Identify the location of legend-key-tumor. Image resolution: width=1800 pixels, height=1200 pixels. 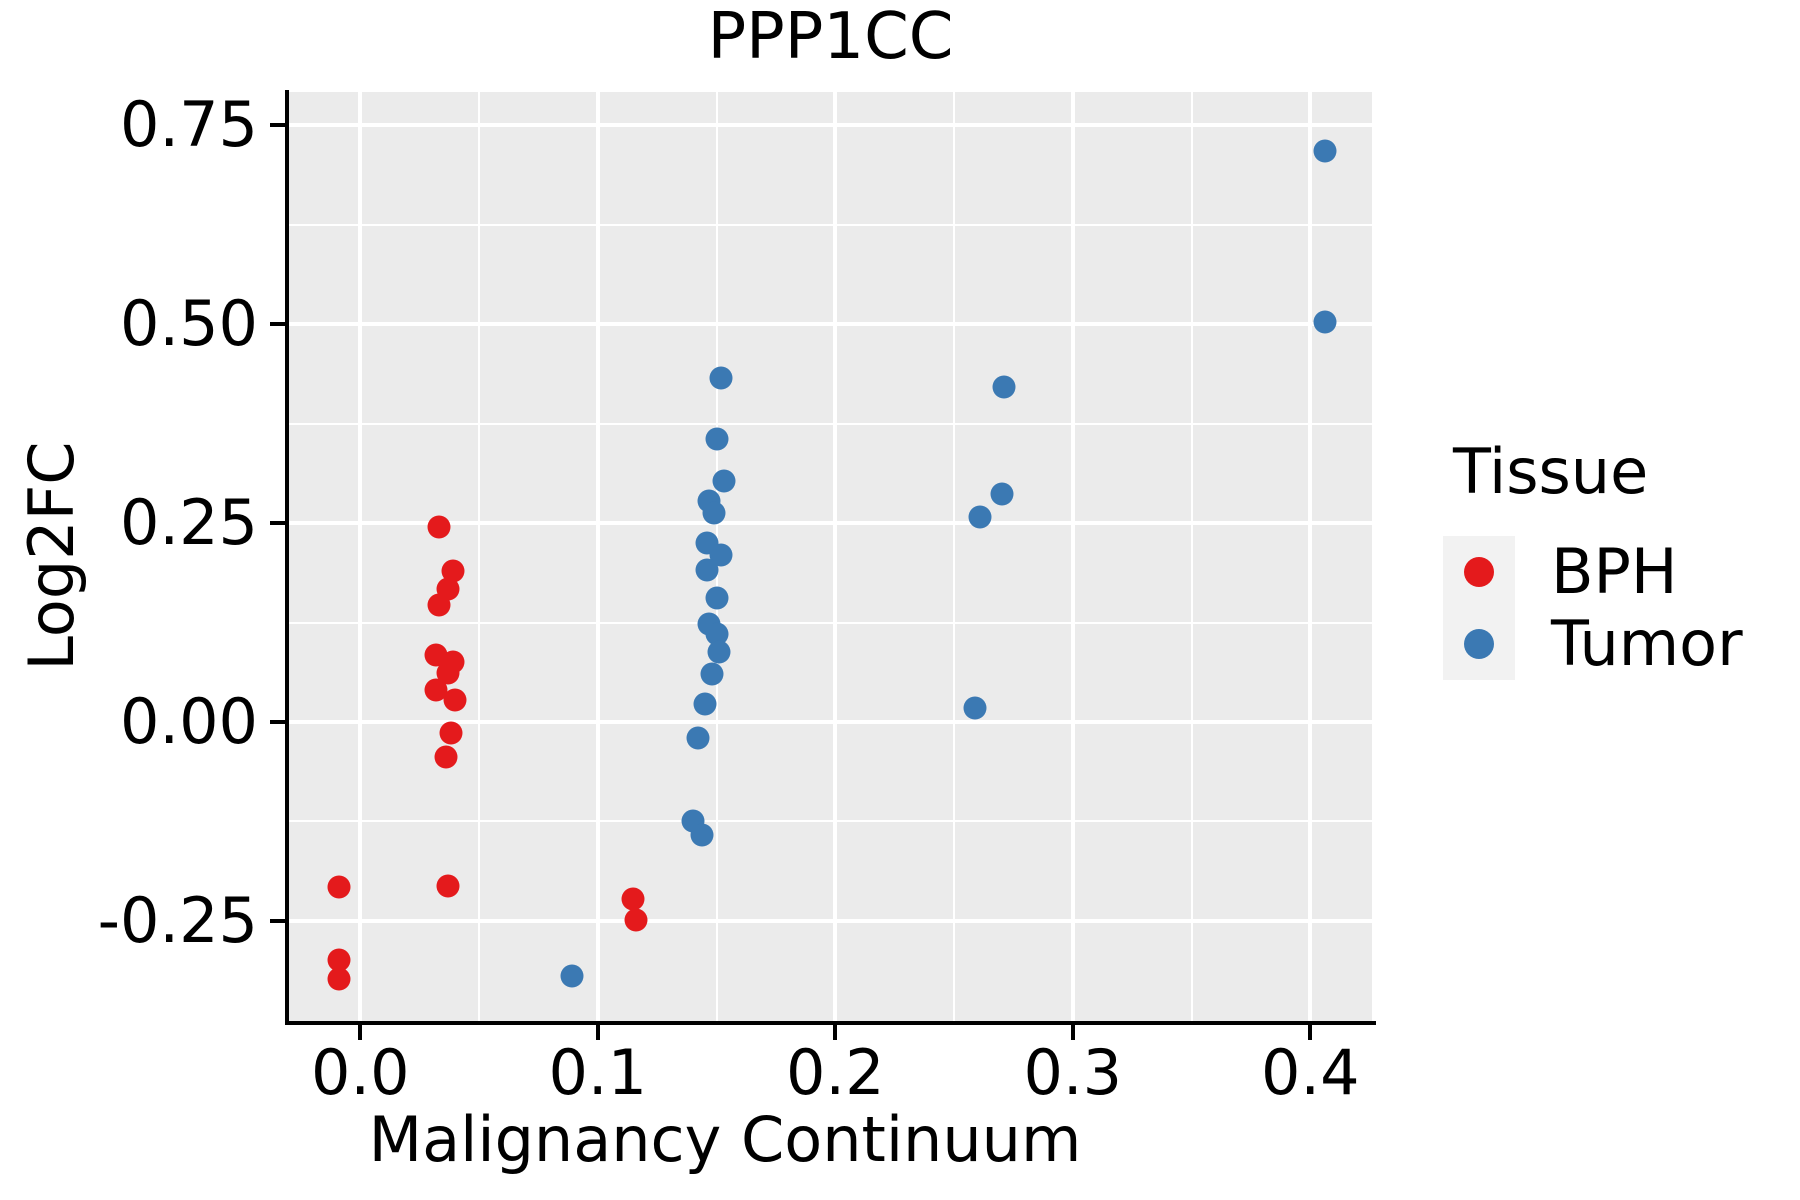
(1479, 644).